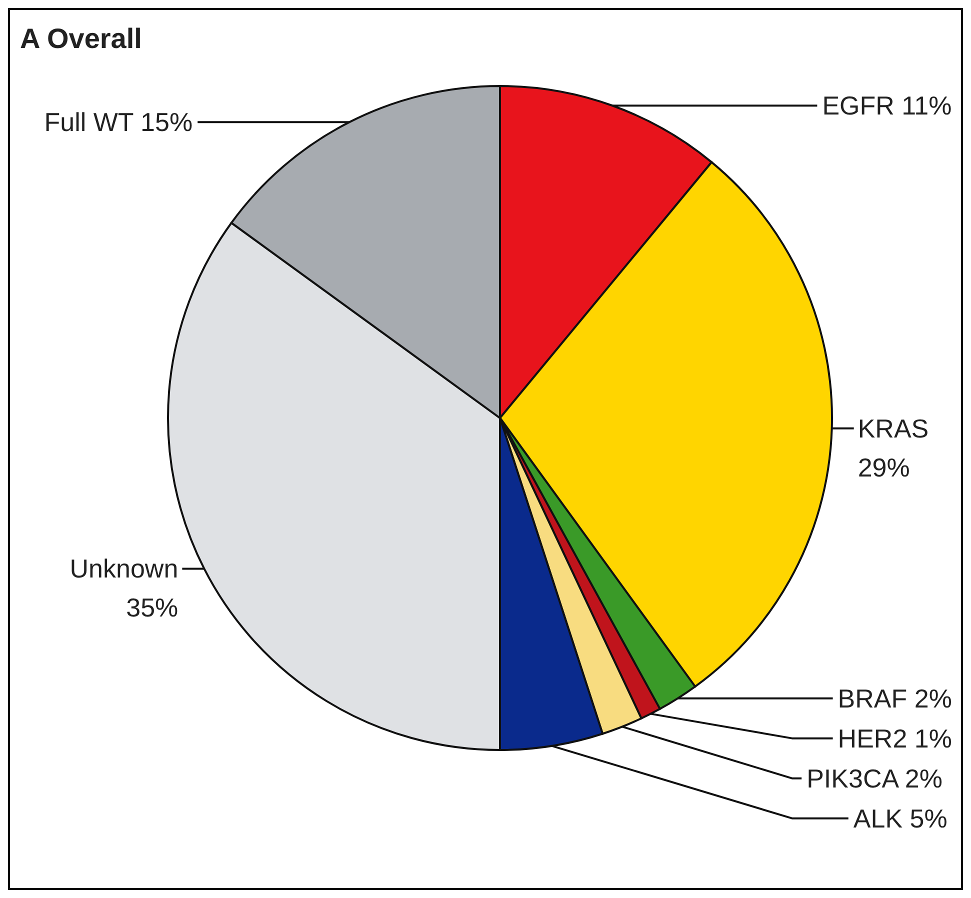 This screenshot has width=971, height=898. Describe the element at coordinates (895, 738) in the screenshot. I see `slice-label: HER2 1%` at that location.